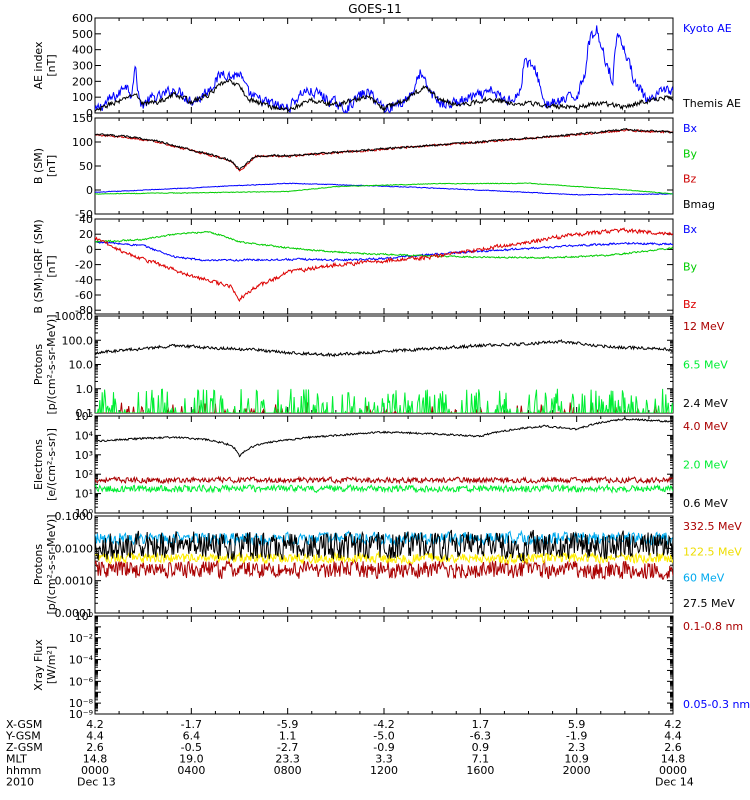 The width and height of the screenshot is (750, 800). I want to click on y-tick-label: 0.0010, so click(74, 581).